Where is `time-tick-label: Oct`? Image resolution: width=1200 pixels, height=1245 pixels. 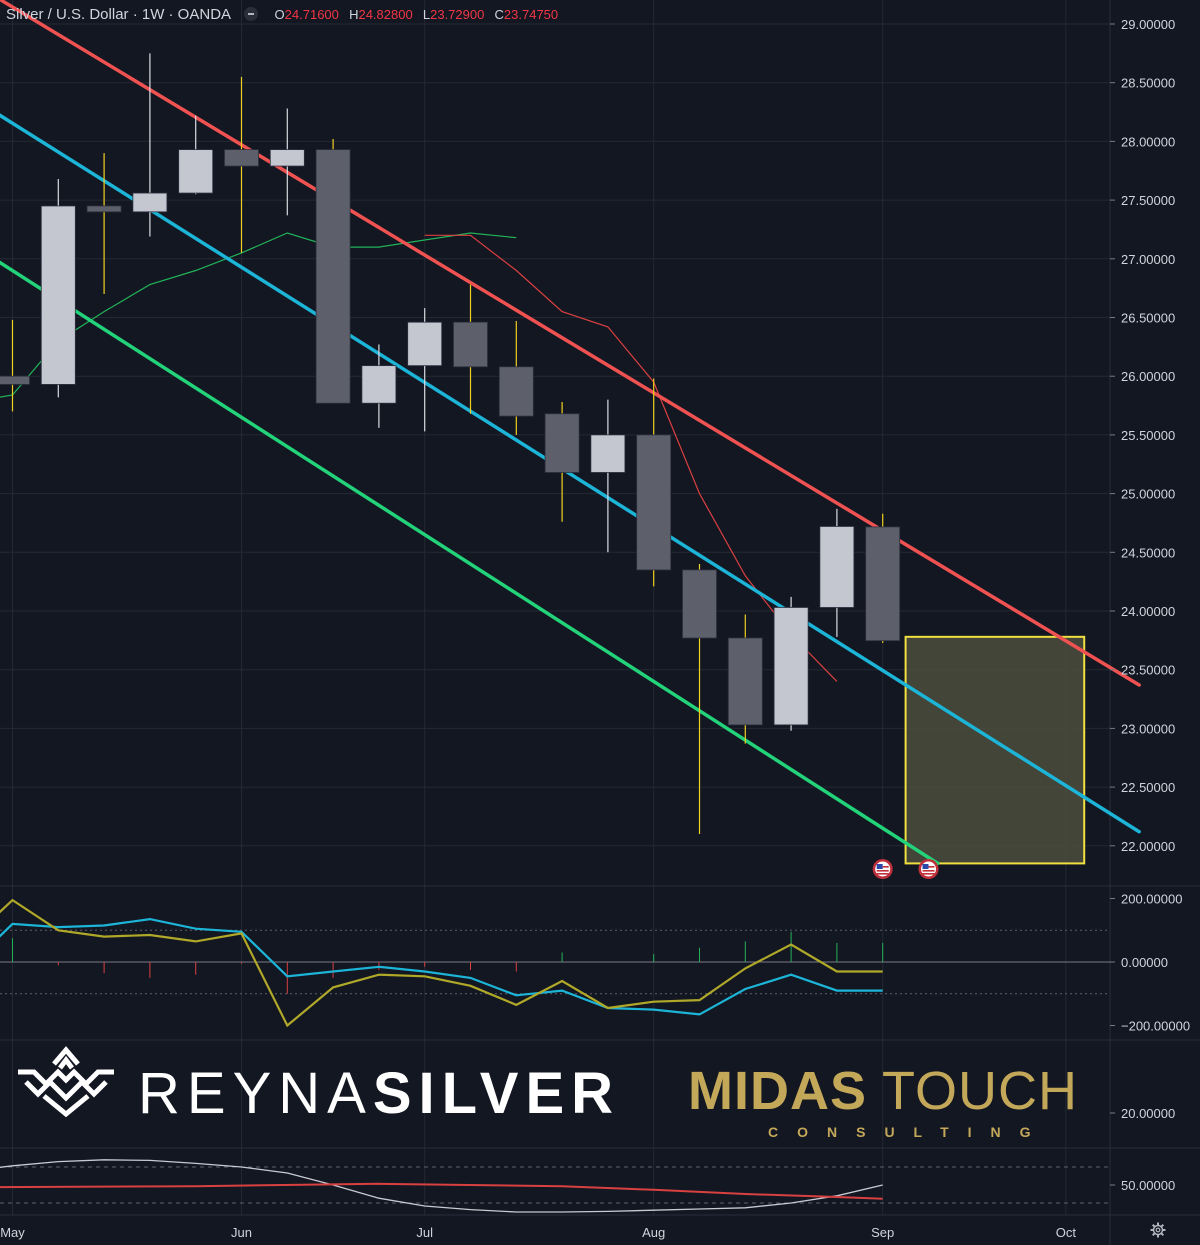
time-tick-label: Oct is located at coordinates (1066, 1232).